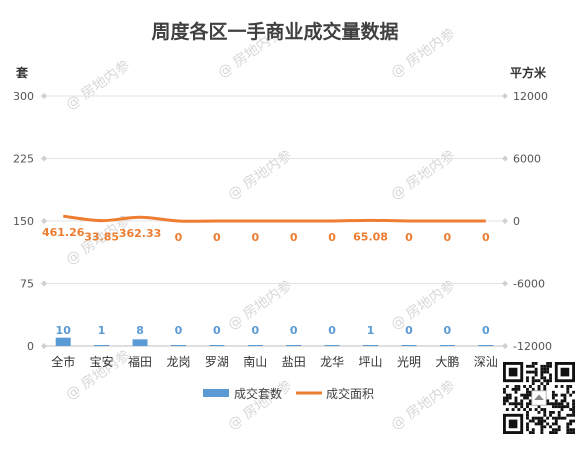 The height and width of the screenshot is (449, 583). I want to click on right-tick-label: 6000, so click(527, 159).